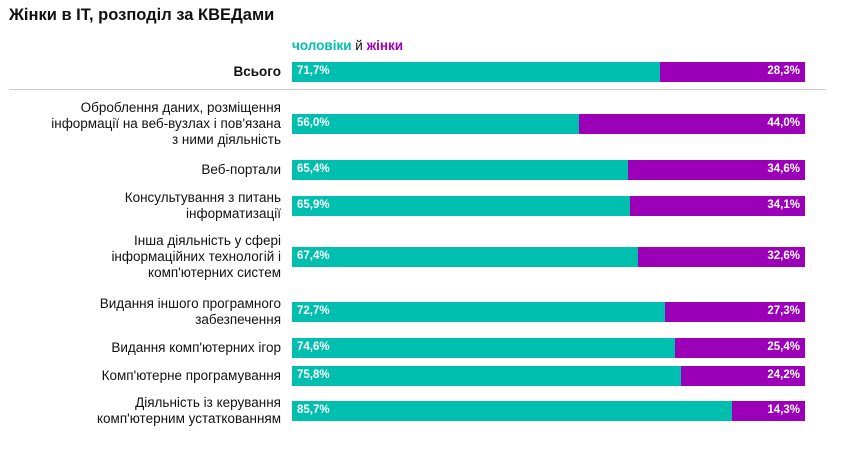 This screenshot has height=457, width=859. Describe the element at coordinates (313, 71) in the screenshot. I see `data-label-men: 71,7%` at that location.